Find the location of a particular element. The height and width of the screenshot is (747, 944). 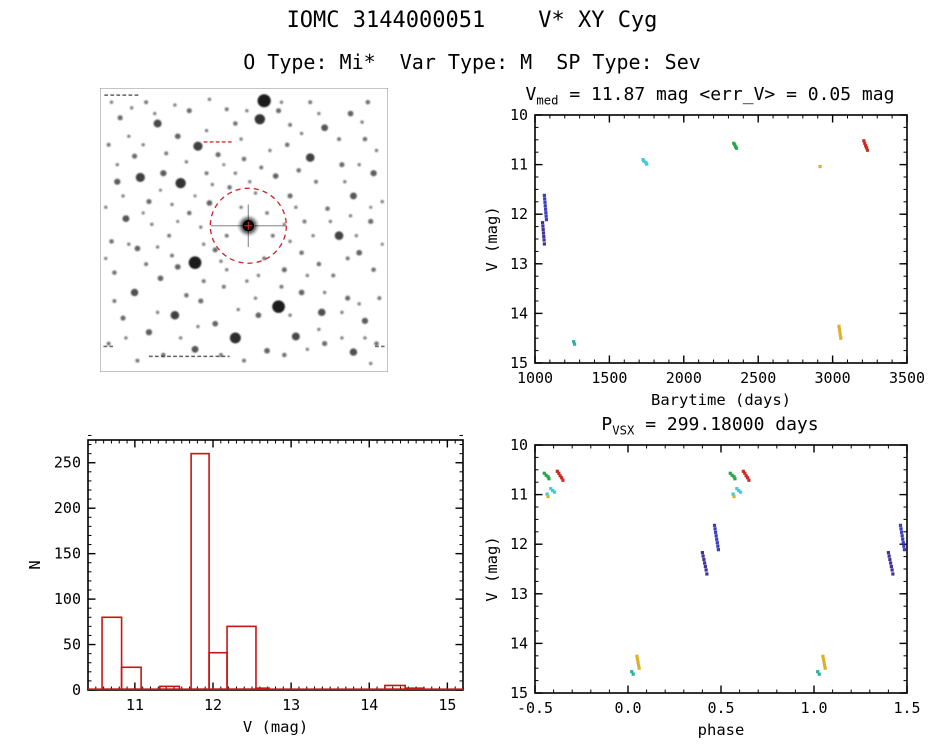

svg-text: 2000 is located at coordinates (684, 378).